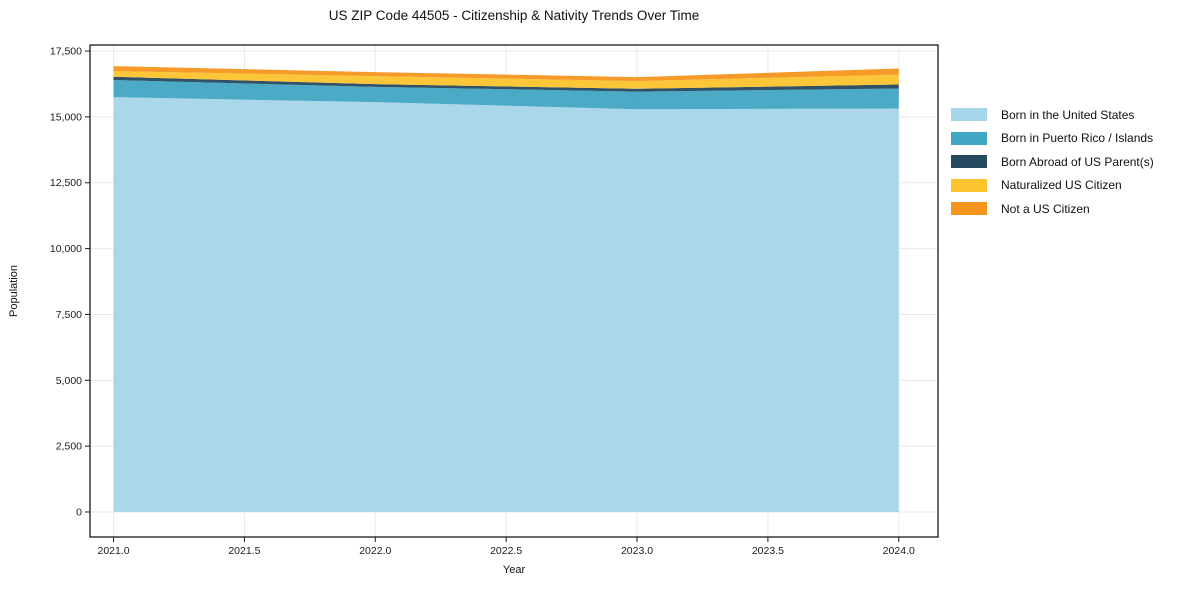 This screenshot has width=1189, height=590. I want to click on x-tick-label: 2022.0, so click(375, 551).